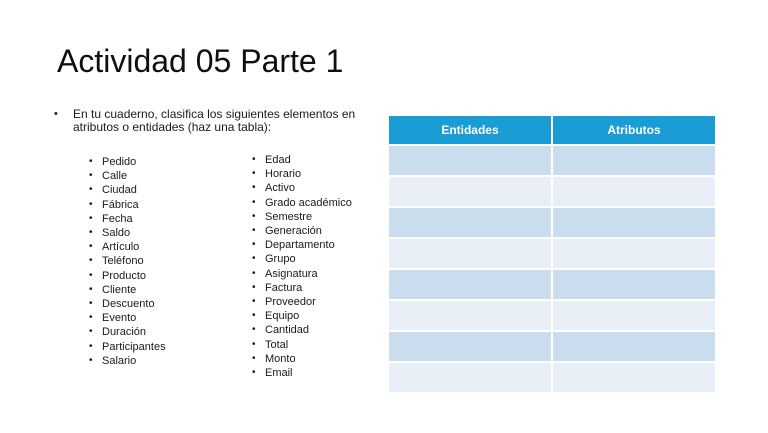 The width and height of the screenshot is (768, 433). I want to click on list-item: • Departamento, so click(302, 245).